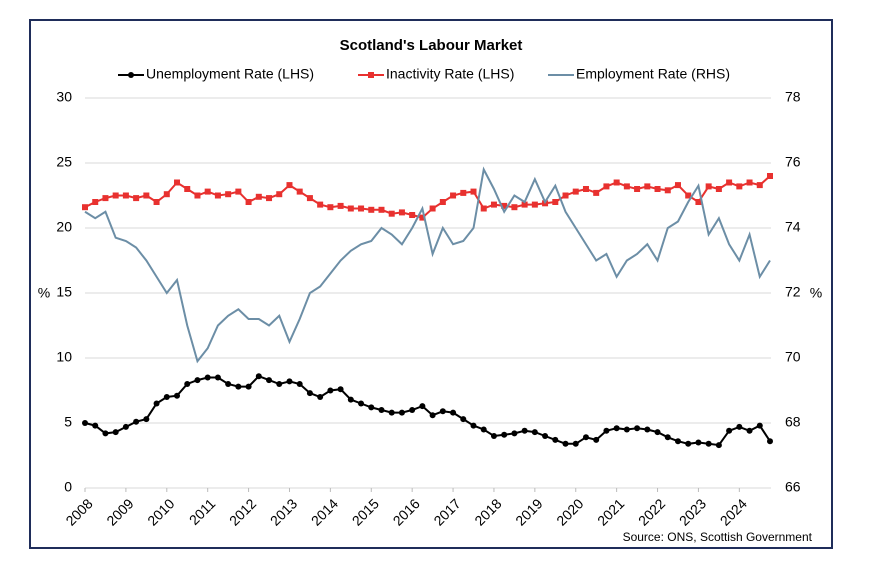 This screenshot has height=569, width=886. Describe the element at coordinates (68, 422) in the screenshot. I see `y-tick-label: 5` at that location.